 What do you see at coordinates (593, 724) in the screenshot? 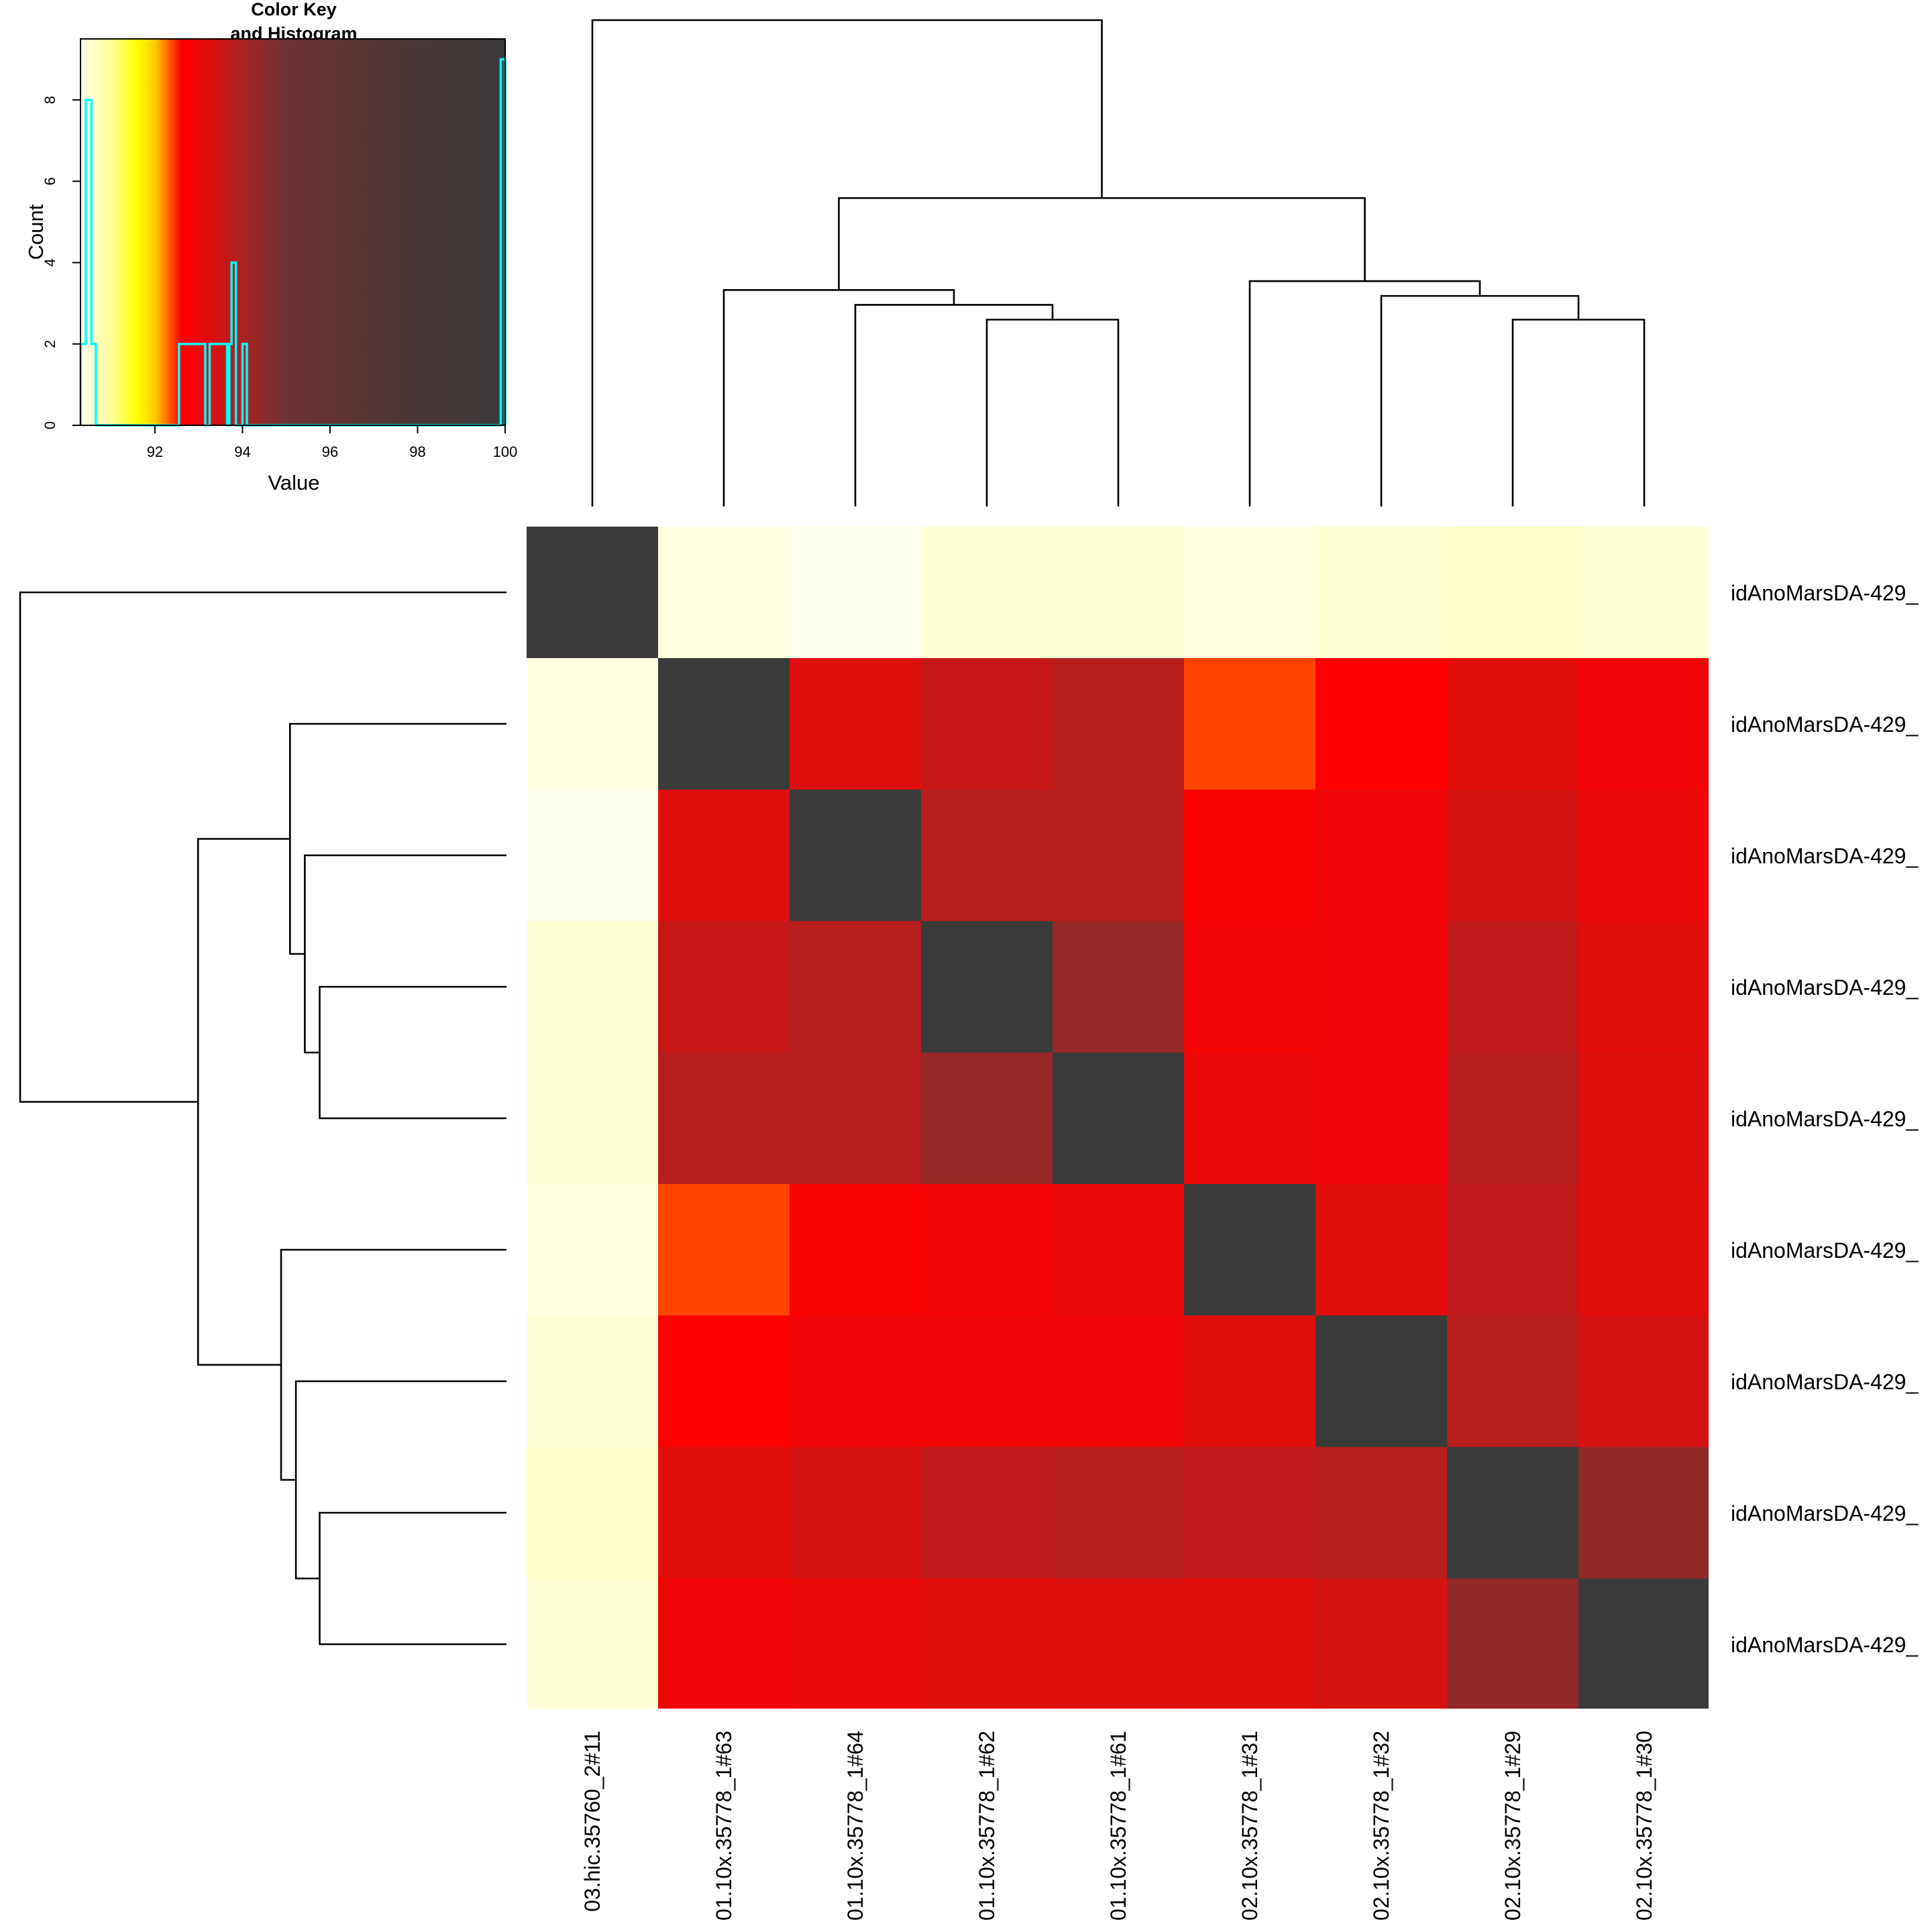
I see `heatmap-cell-r1-c0` at bounding box center [593, 724].